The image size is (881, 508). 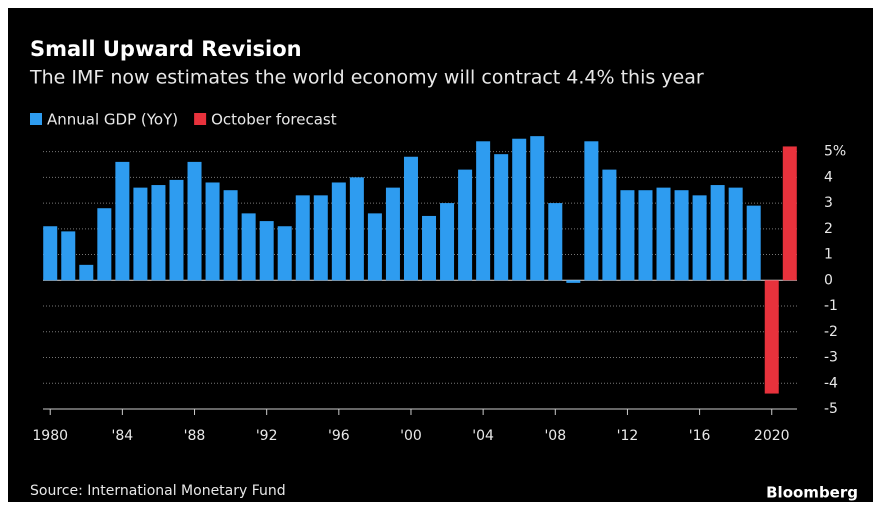 I want to click on y-tick-label: -2, so click(x=831, y=332).